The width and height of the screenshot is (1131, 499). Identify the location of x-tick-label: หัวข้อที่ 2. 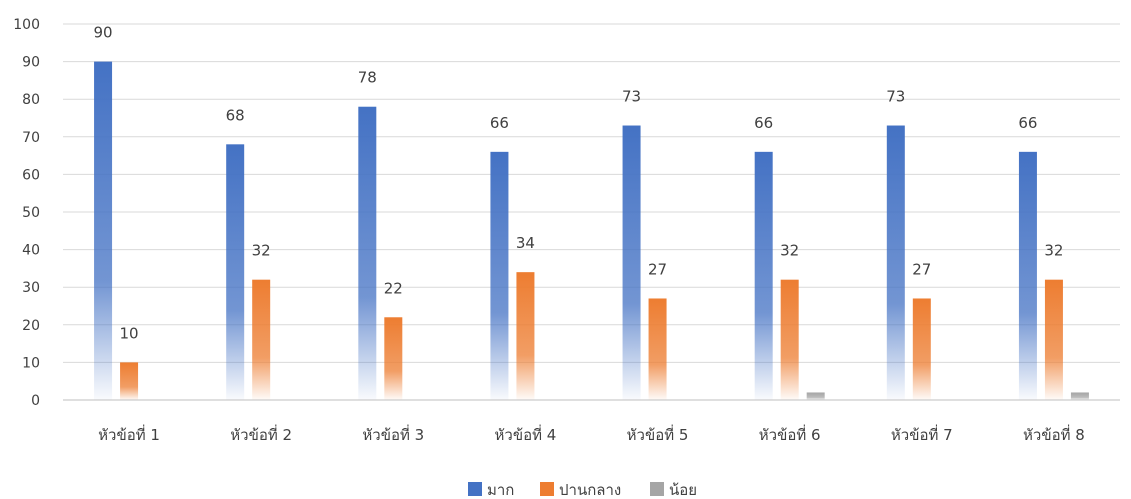
(261, 434).